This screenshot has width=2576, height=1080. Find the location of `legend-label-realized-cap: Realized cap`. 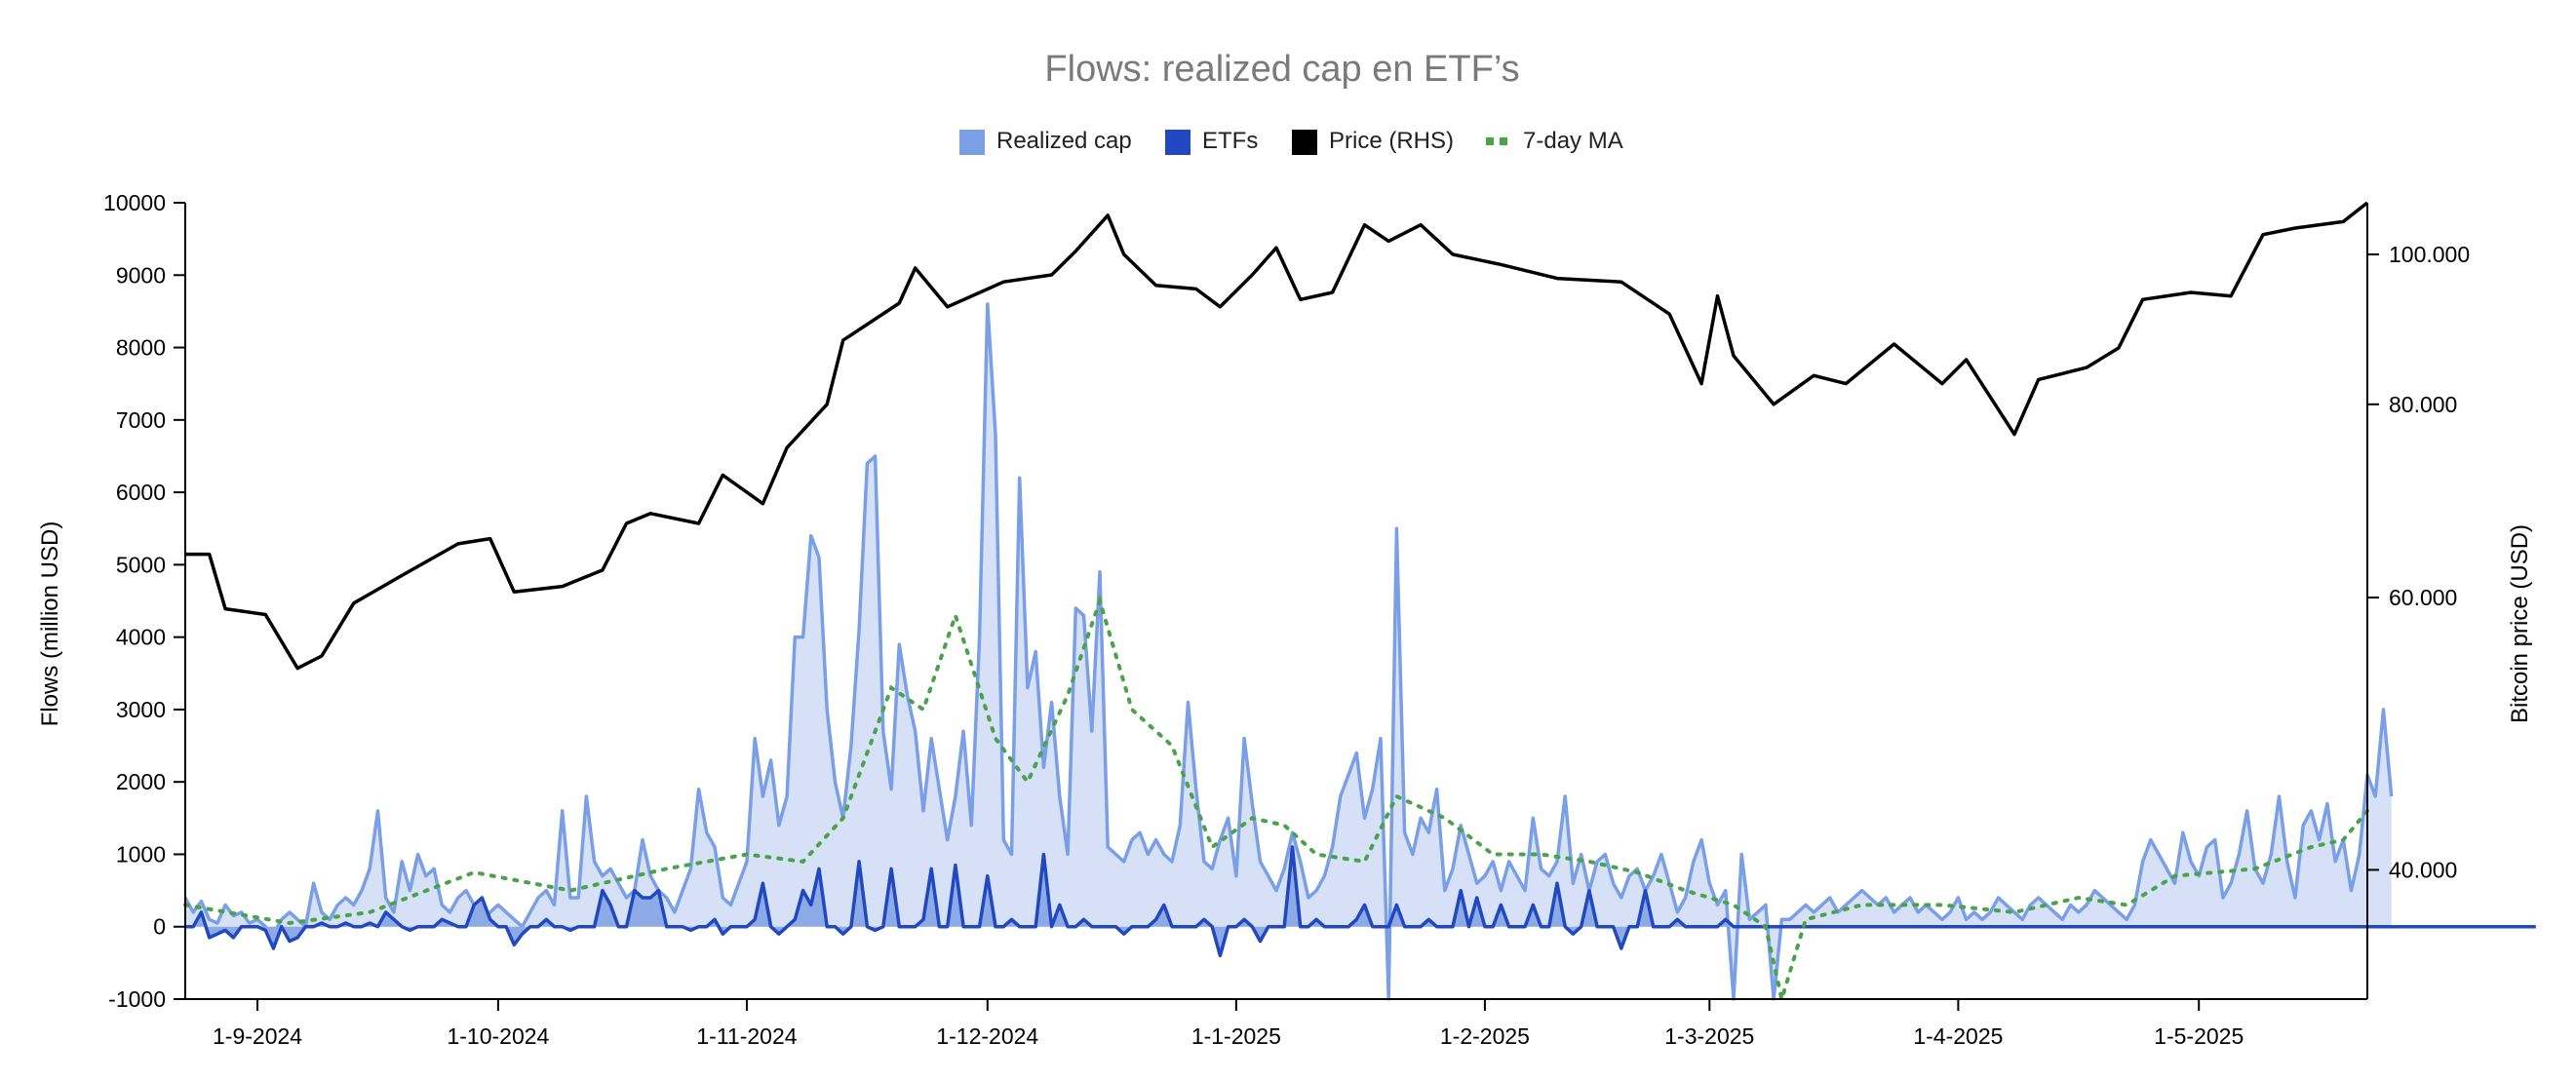

legend-label-realized-cap: Realized cap is located at coordinates (1064, 141).